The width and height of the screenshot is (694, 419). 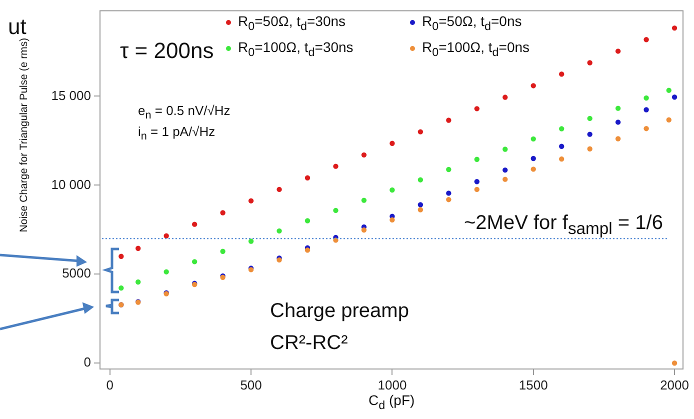 I want to click on x-tick-label: 2000, so click(x=674, y=384).